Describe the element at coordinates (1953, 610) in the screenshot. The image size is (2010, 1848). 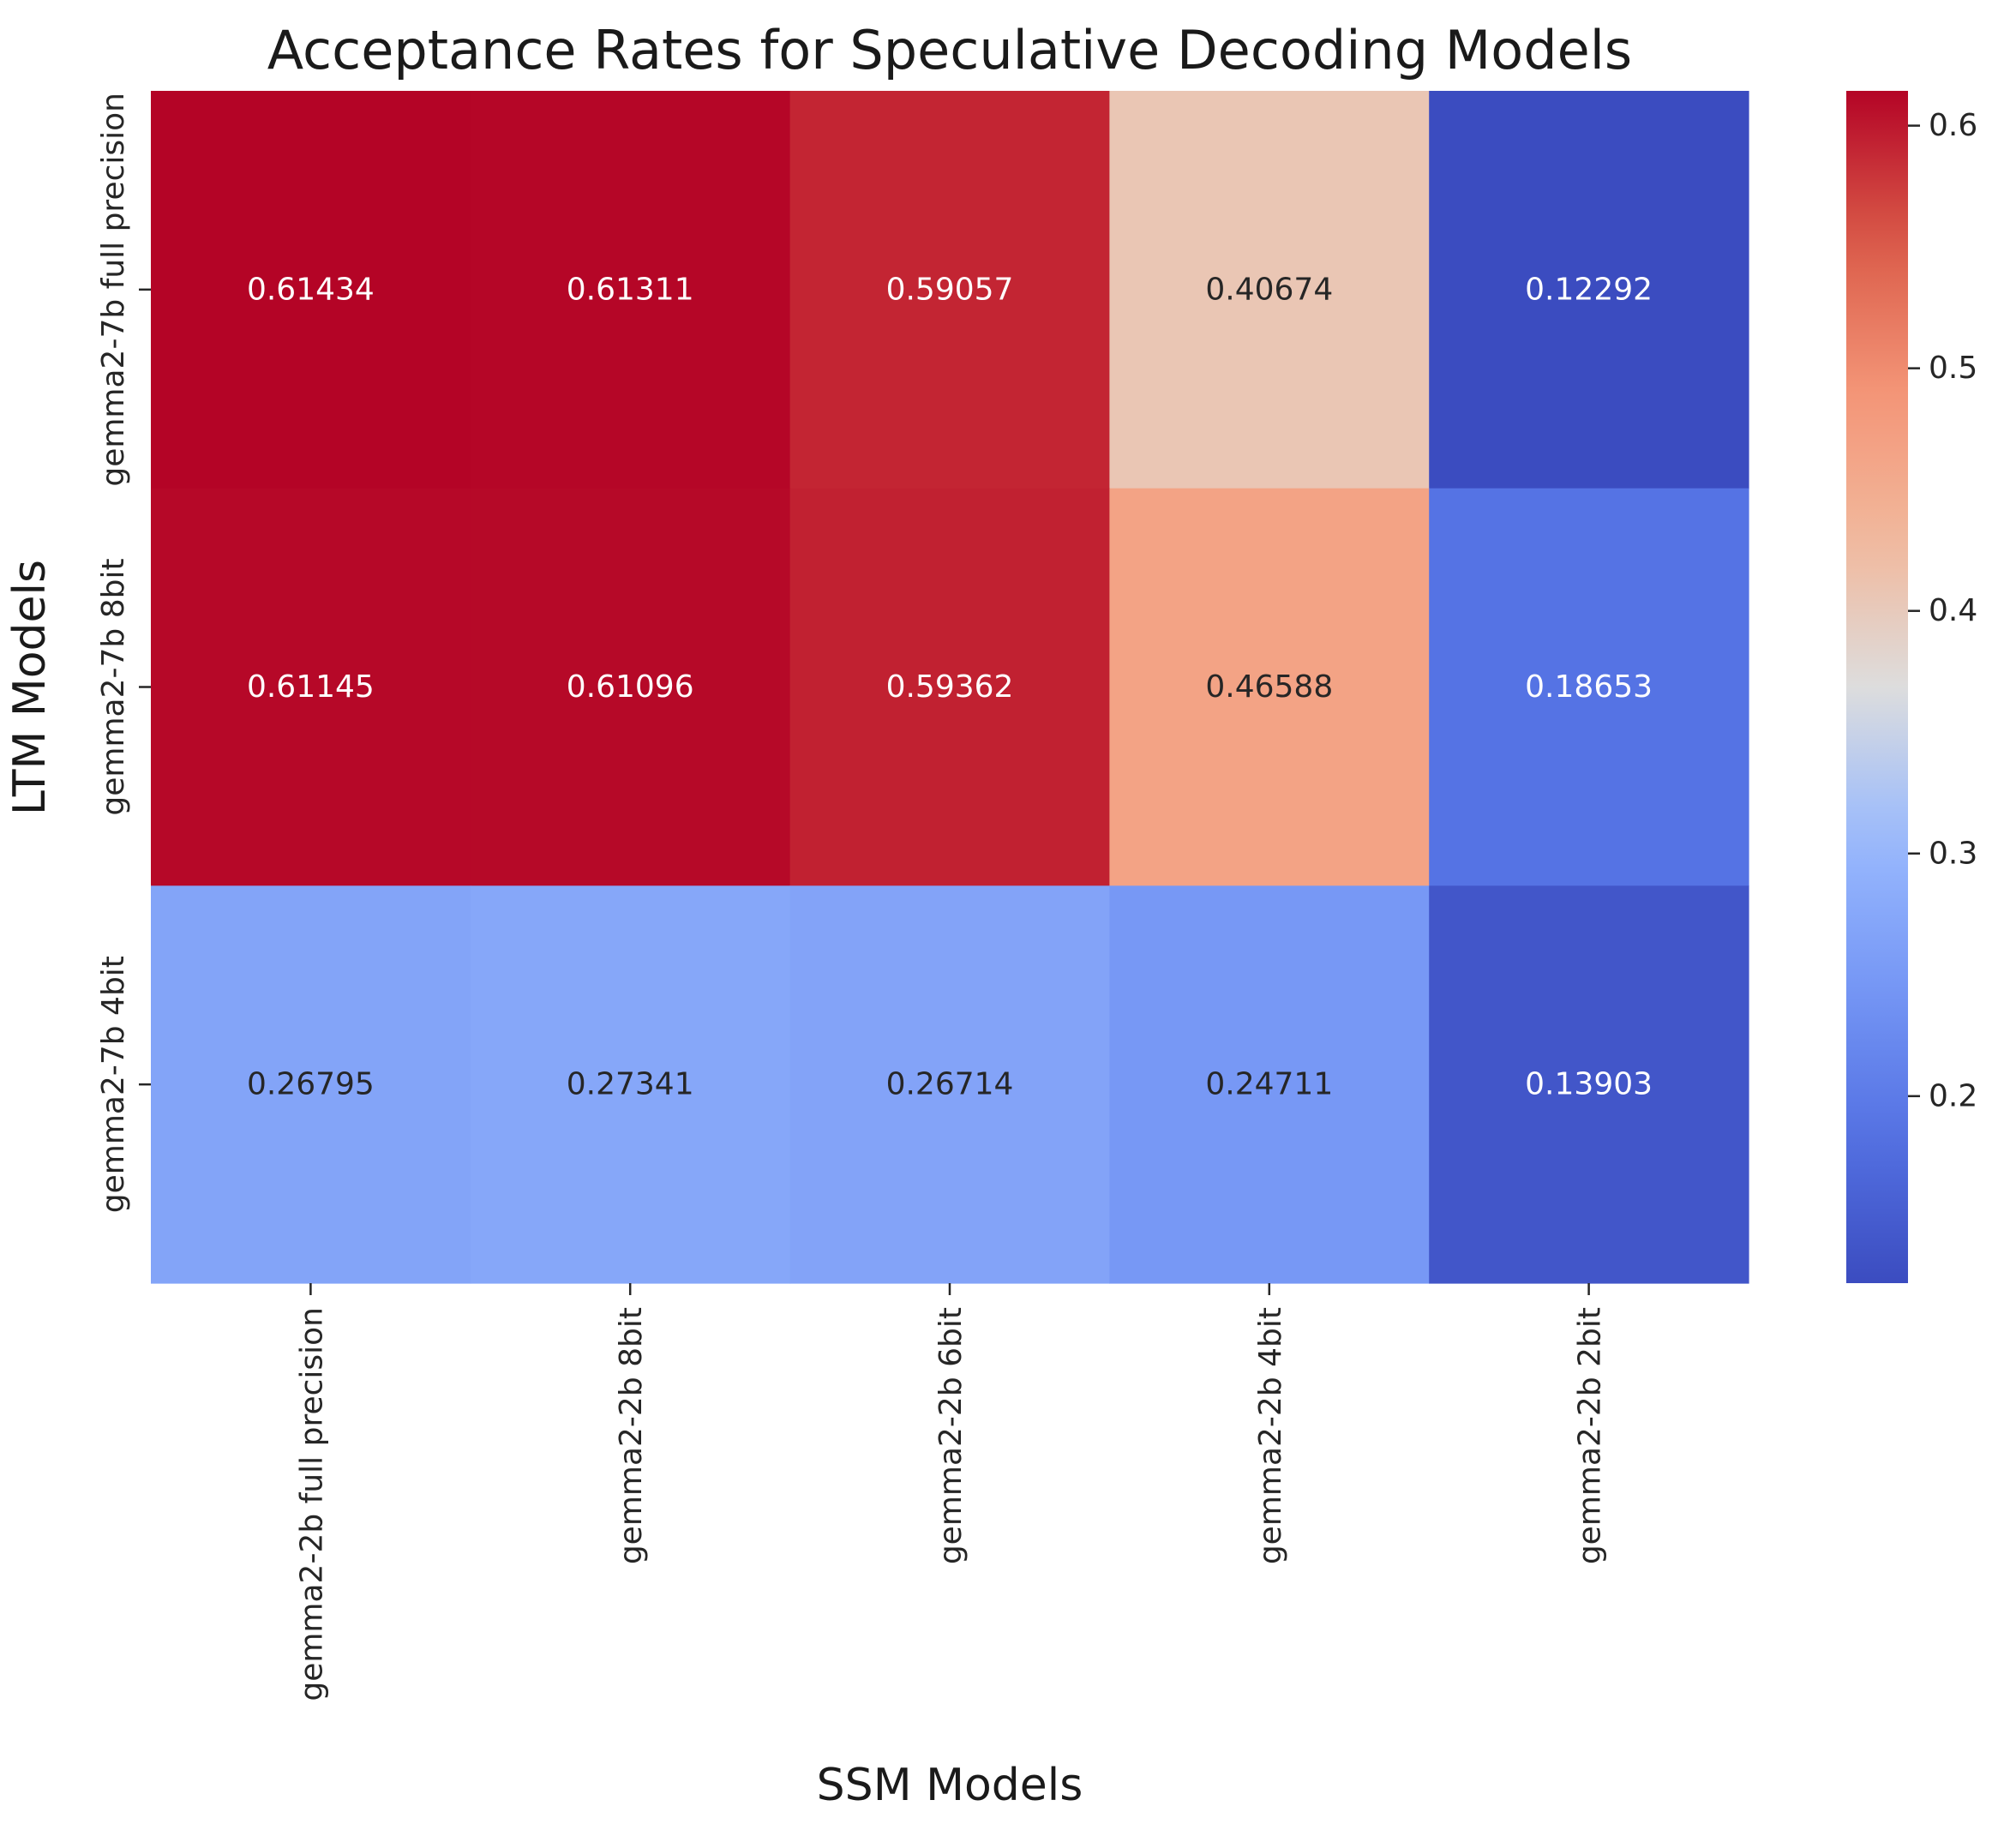
I see `colorbar-tick-label: 0.4` at that location.